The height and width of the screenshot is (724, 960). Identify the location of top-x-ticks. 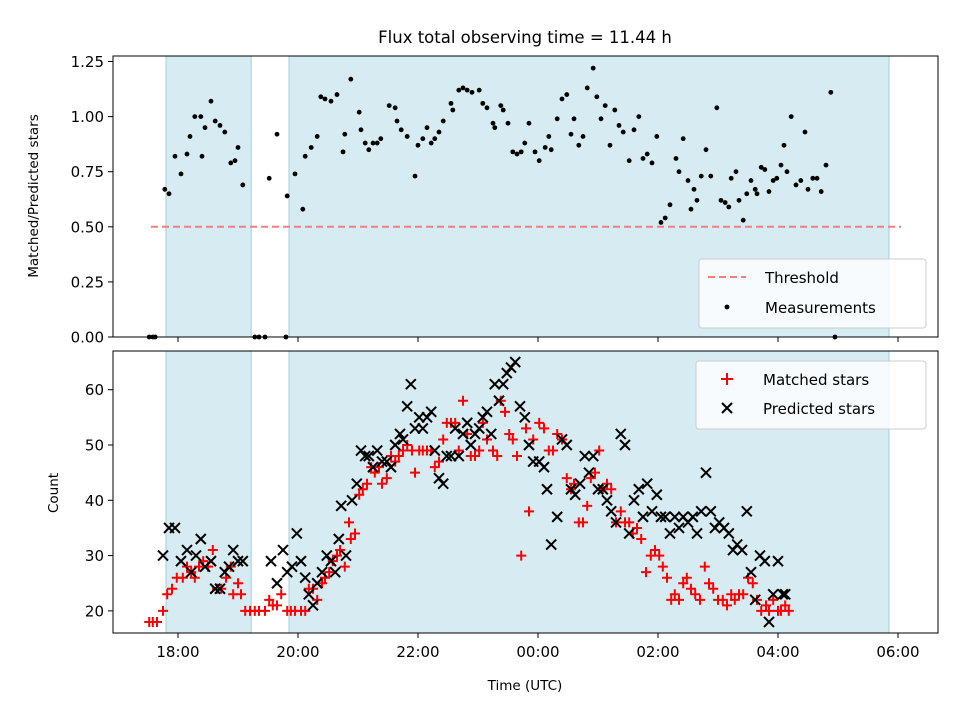
(538, 339).